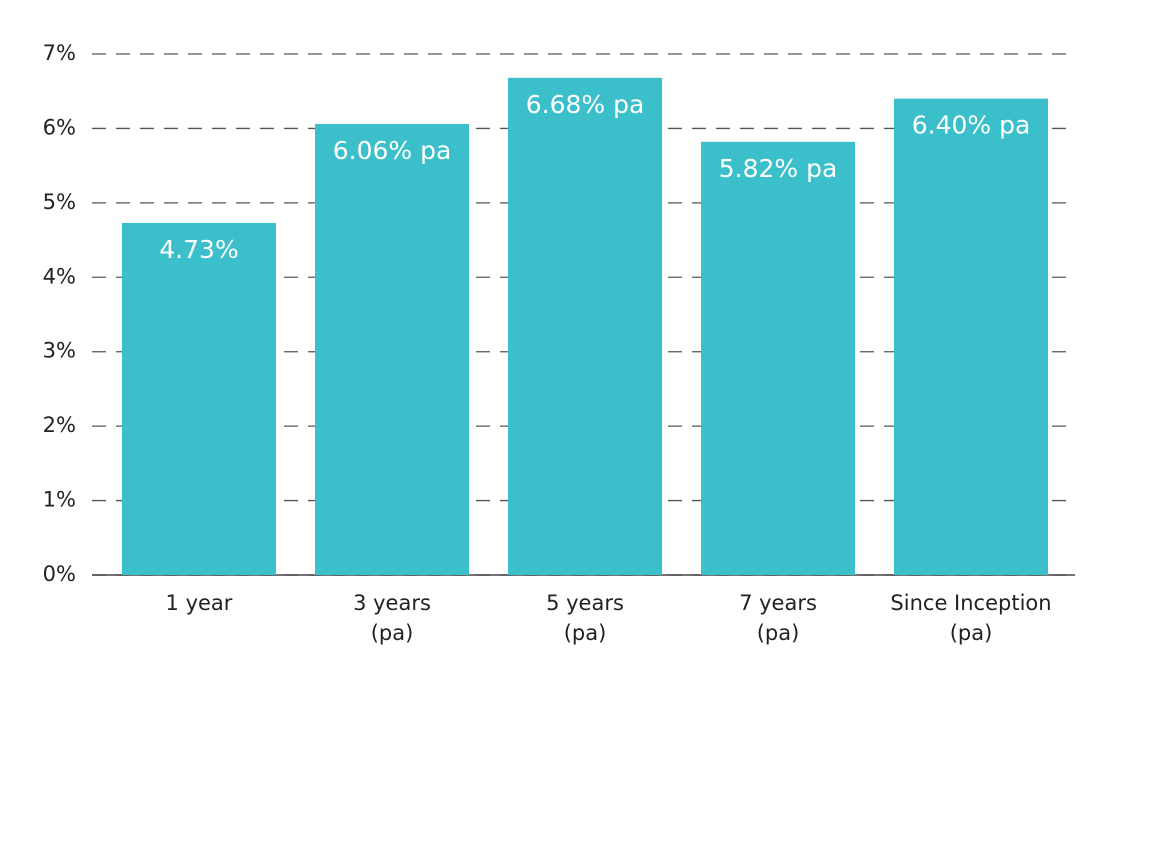  Describe the element at coordinates (59, 53) in the screenshot. I see `y-tick-label: 7%` at that location.